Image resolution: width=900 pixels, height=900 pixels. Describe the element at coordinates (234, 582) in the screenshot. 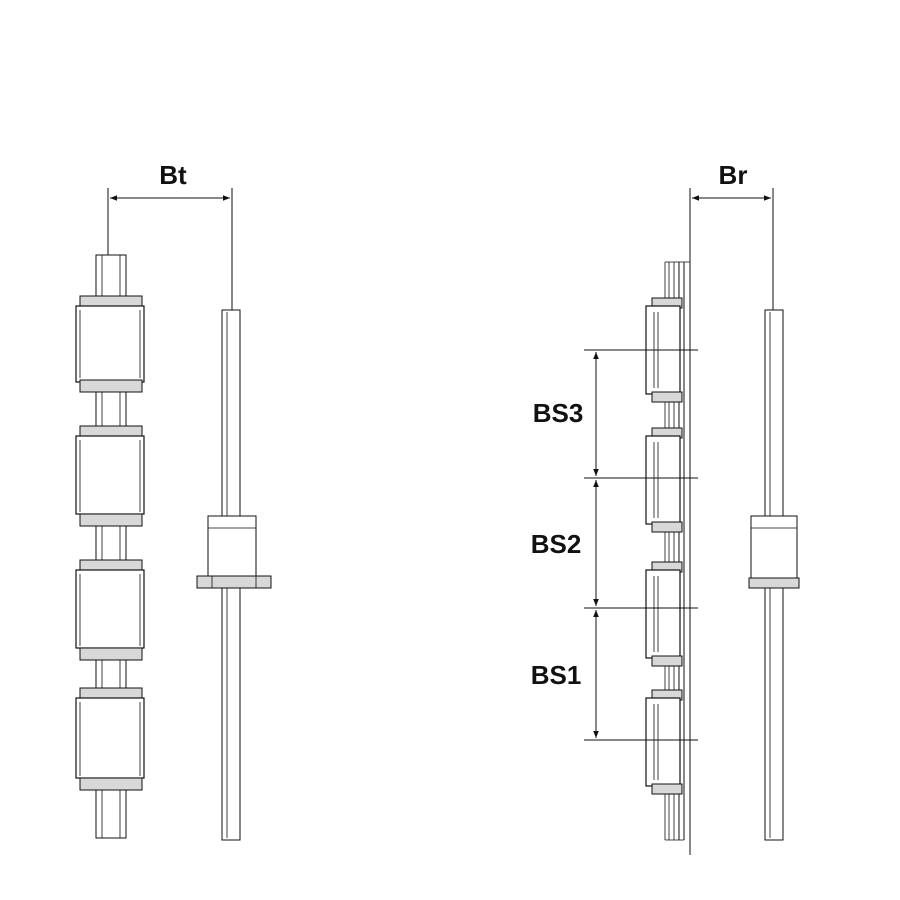

I see `left-rod-flange` at that location.